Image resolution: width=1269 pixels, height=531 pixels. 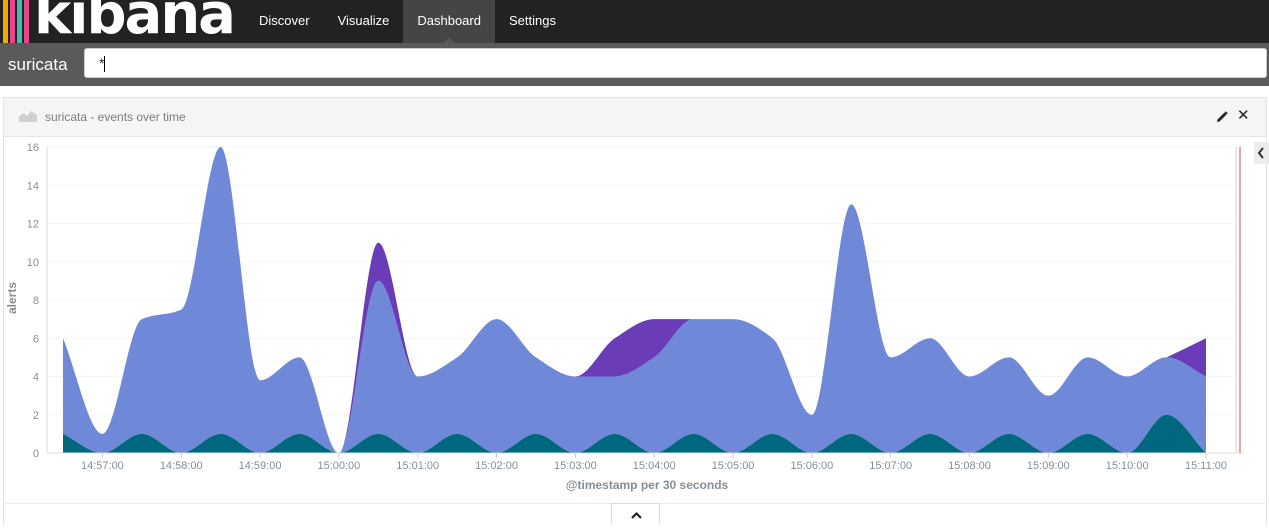 What do you see at coordinates (1243, 115) in the screenshot?
I see `close-icon: ✕` at bounding box center [1243, 115].